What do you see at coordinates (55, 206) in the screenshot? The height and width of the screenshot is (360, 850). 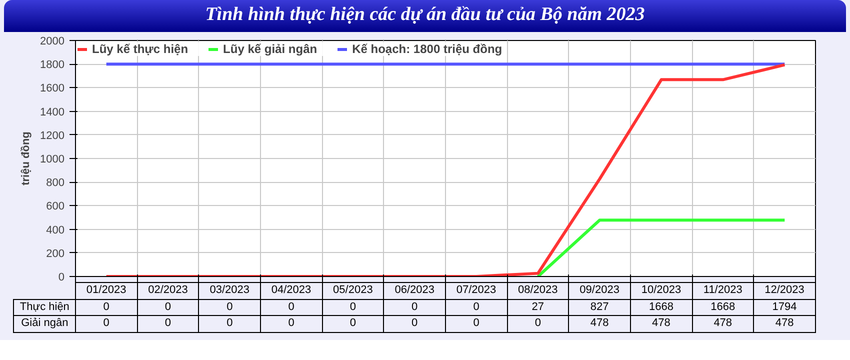 I see `y-tick-label: 600` at bounding box center [55, 206].